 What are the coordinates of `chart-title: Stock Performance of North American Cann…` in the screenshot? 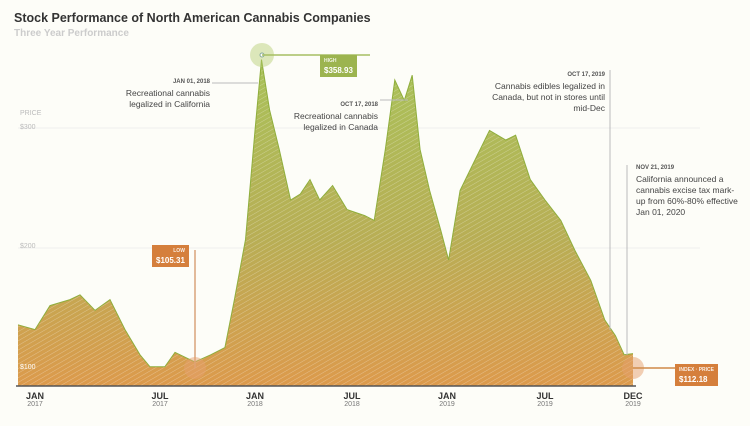 It's located at (192, 18).